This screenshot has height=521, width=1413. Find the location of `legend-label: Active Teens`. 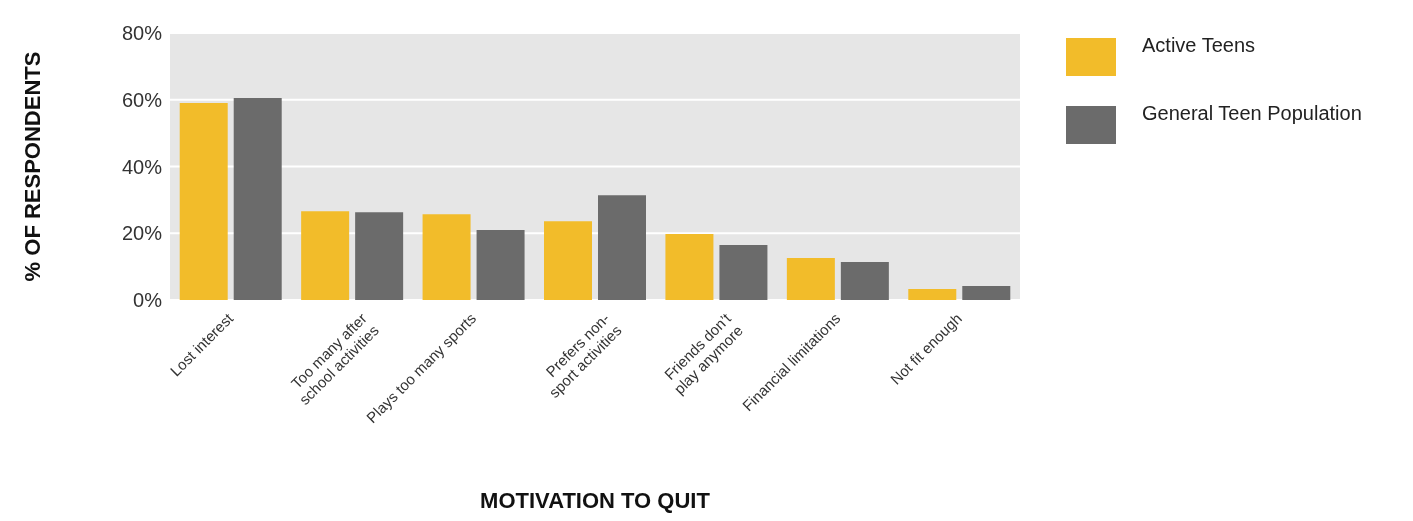

legend-label: Active Teens is located at coordinates (1199, 45).